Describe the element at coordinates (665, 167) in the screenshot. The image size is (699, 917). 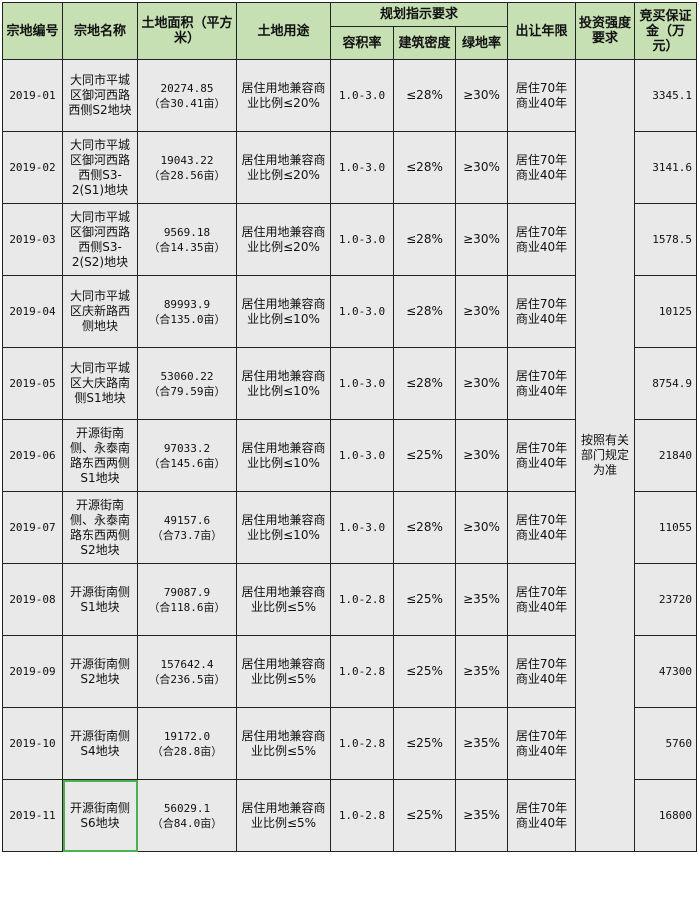
I see `deposit-cell: 3141.6` at that location.